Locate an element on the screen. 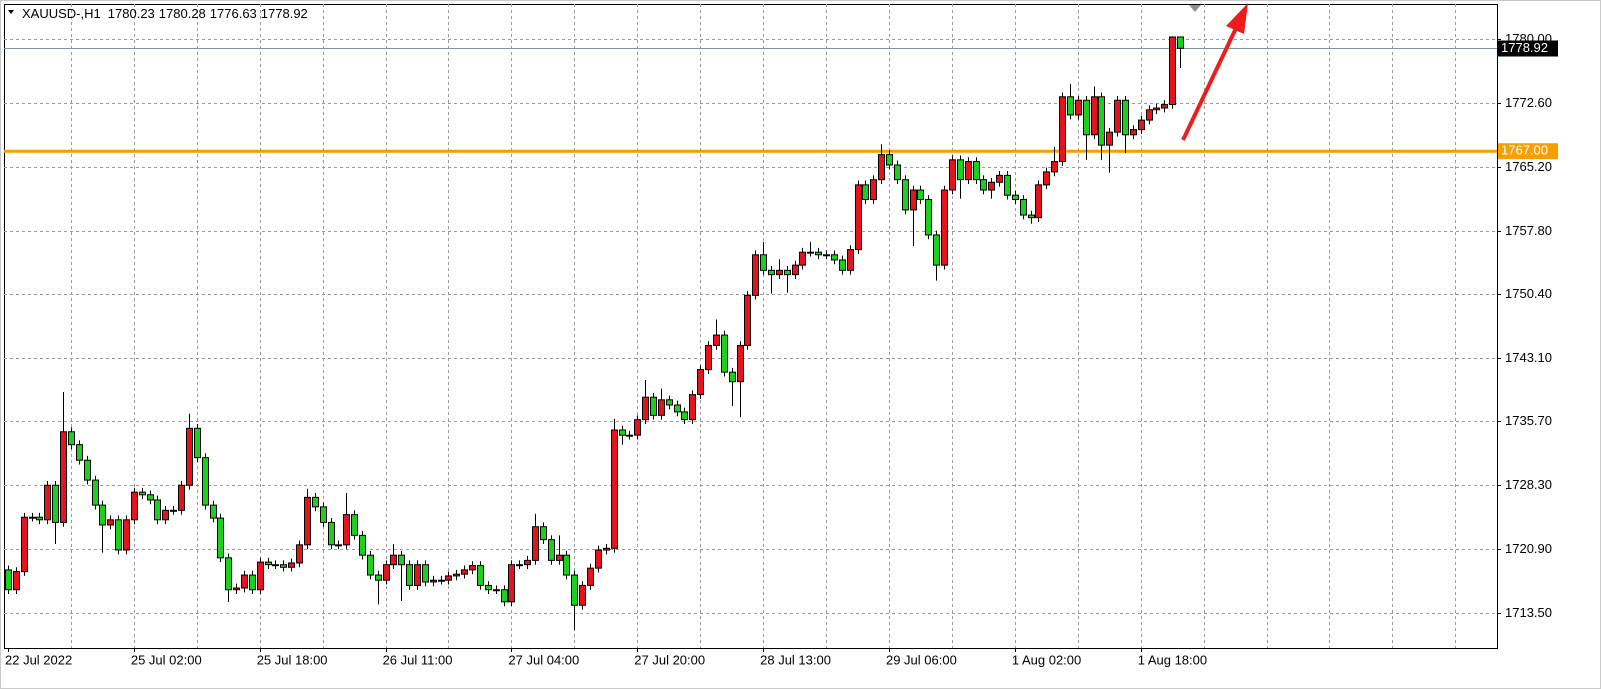 Image resolution: width=1601 pixels, height=689 pixels. y-tick-label: 1757.80 is located at coordinates (1528, 230).